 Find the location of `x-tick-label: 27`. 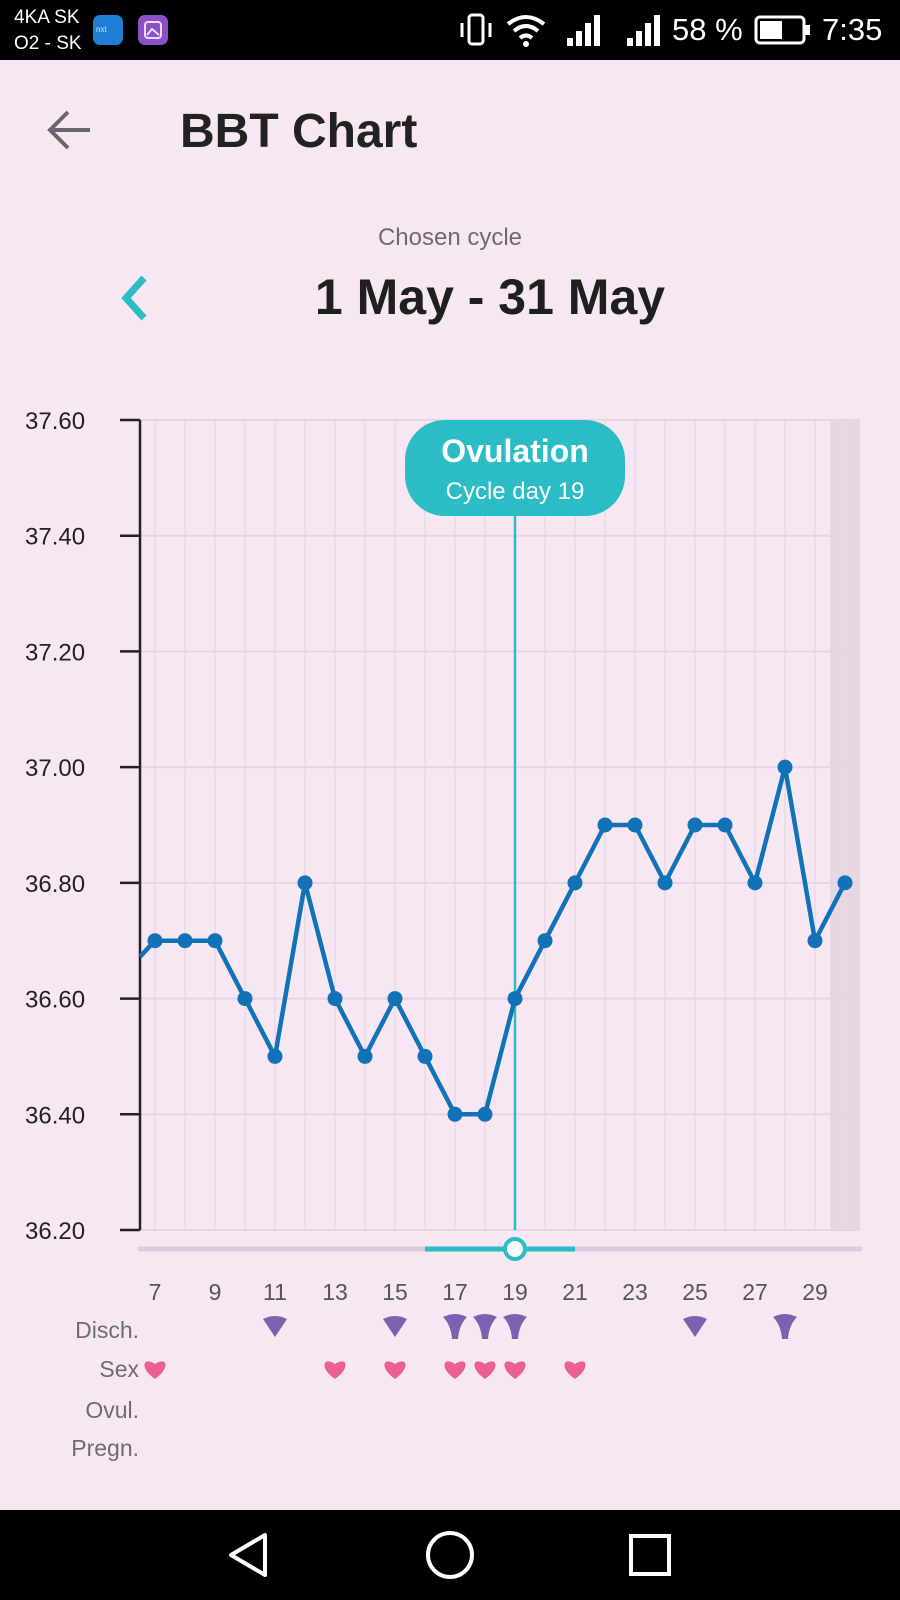

x-tick-label: 27 is located at coordinates (755, 1292).